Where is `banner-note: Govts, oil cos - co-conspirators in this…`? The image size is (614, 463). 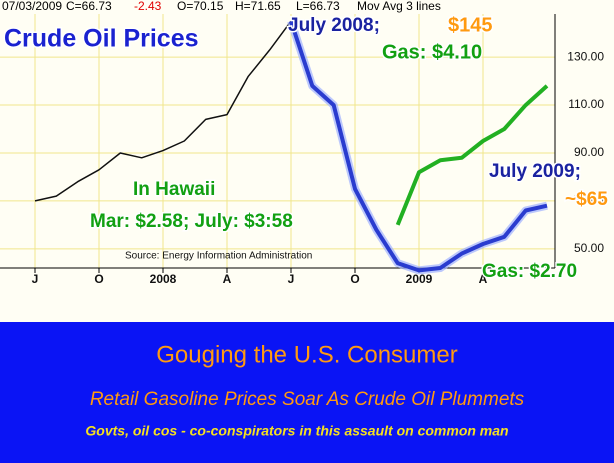
banner-note: Govts, oil cos - co-conspirators in this… is located at coordinates (296, 431).